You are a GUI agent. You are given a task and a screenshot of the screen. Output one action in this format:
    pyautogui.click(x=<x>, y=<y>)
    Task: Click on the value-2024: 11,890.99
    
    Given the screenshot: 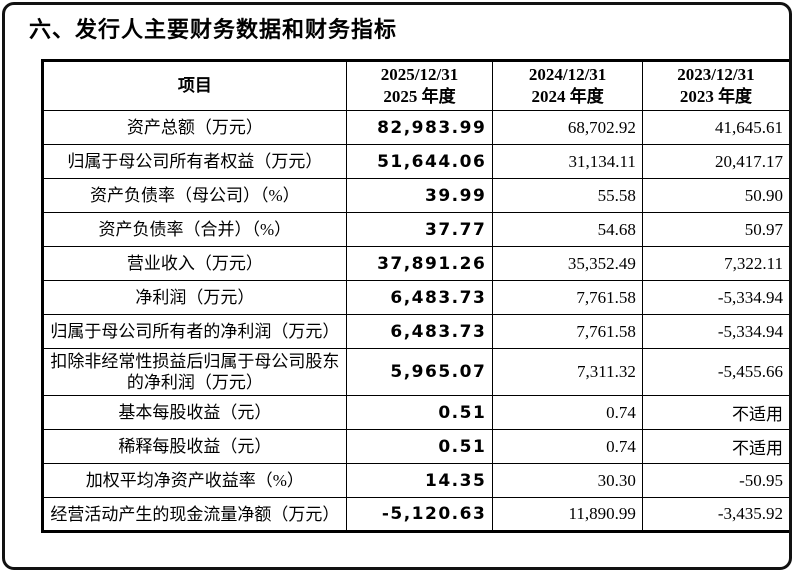 What is the action you would take?
    pyautogui.click(x=567, y=514)
    